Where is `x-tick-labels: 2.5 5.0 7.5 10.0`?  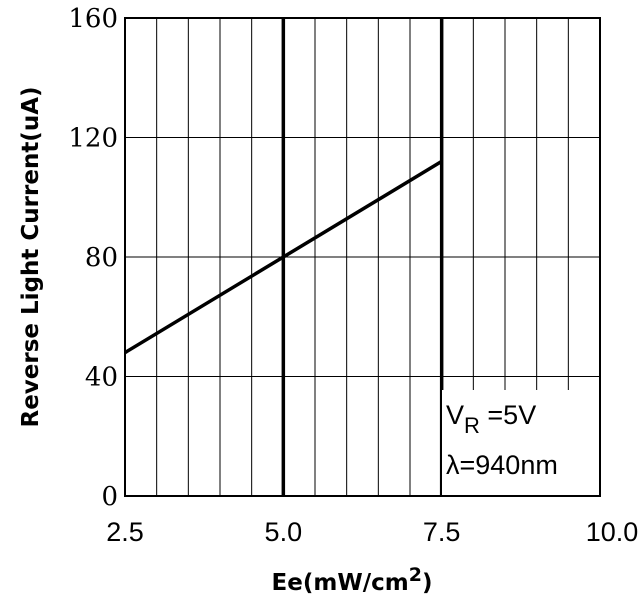 x-tick-labels: 2.5 5.0 7.5 10.0 is located at coordinates (372, 532).